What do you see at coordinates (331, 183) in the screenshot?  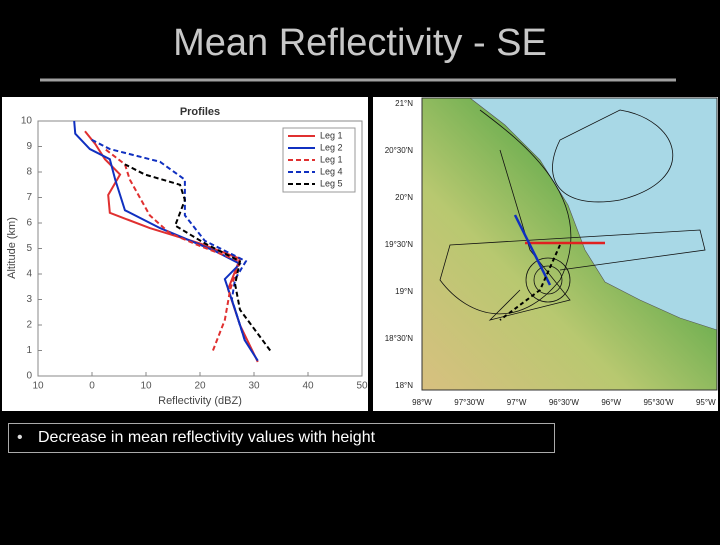 I see `legend-label: Leg 5` at bounding box center [331, 183].